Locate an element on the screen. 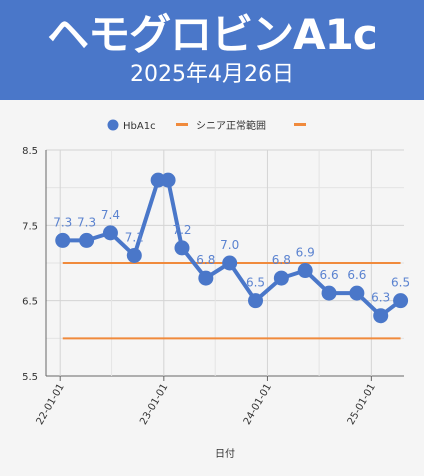 The width and height of the screenshot is (424, 476). data-label-2: 7.4 is located at coordinates (110, 215).